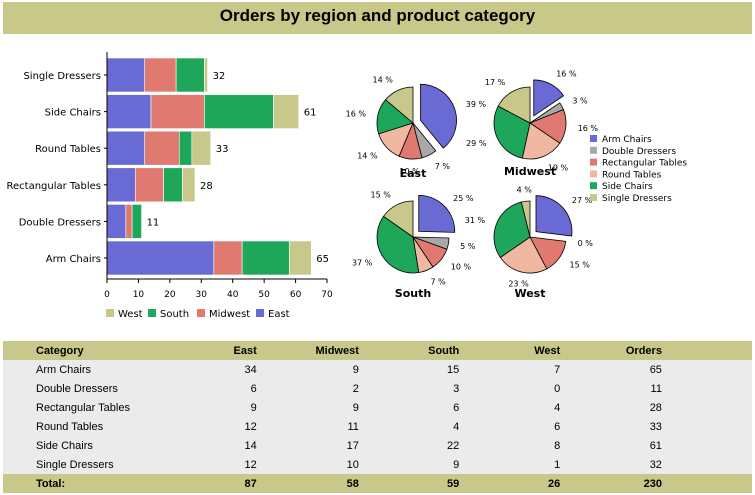 This screenshot has height=495, width=755. I want to click on table-cell: Double Dressers, so click(92, 388).